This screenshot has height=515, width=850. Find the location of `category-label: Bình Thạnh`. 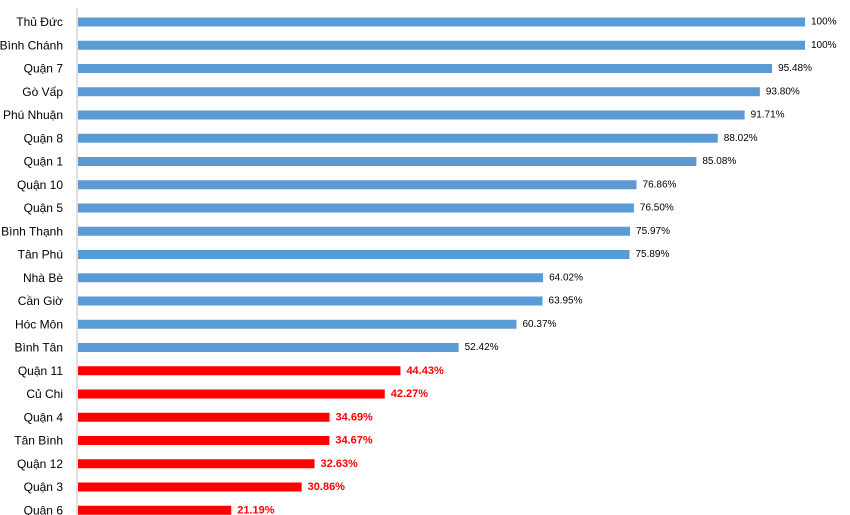

category-label: Bình Thạnh is located at coordinates (32, 231).